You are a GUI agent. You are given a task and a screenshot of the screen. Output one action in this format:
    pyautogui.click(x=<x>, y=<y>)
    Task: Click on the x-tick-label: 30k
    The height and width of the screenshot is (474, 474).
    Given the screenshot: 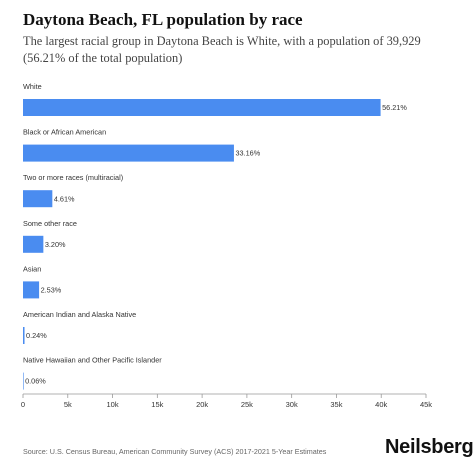 What is the action you would take?
    pyautogui.click(x=292, y=404)
    